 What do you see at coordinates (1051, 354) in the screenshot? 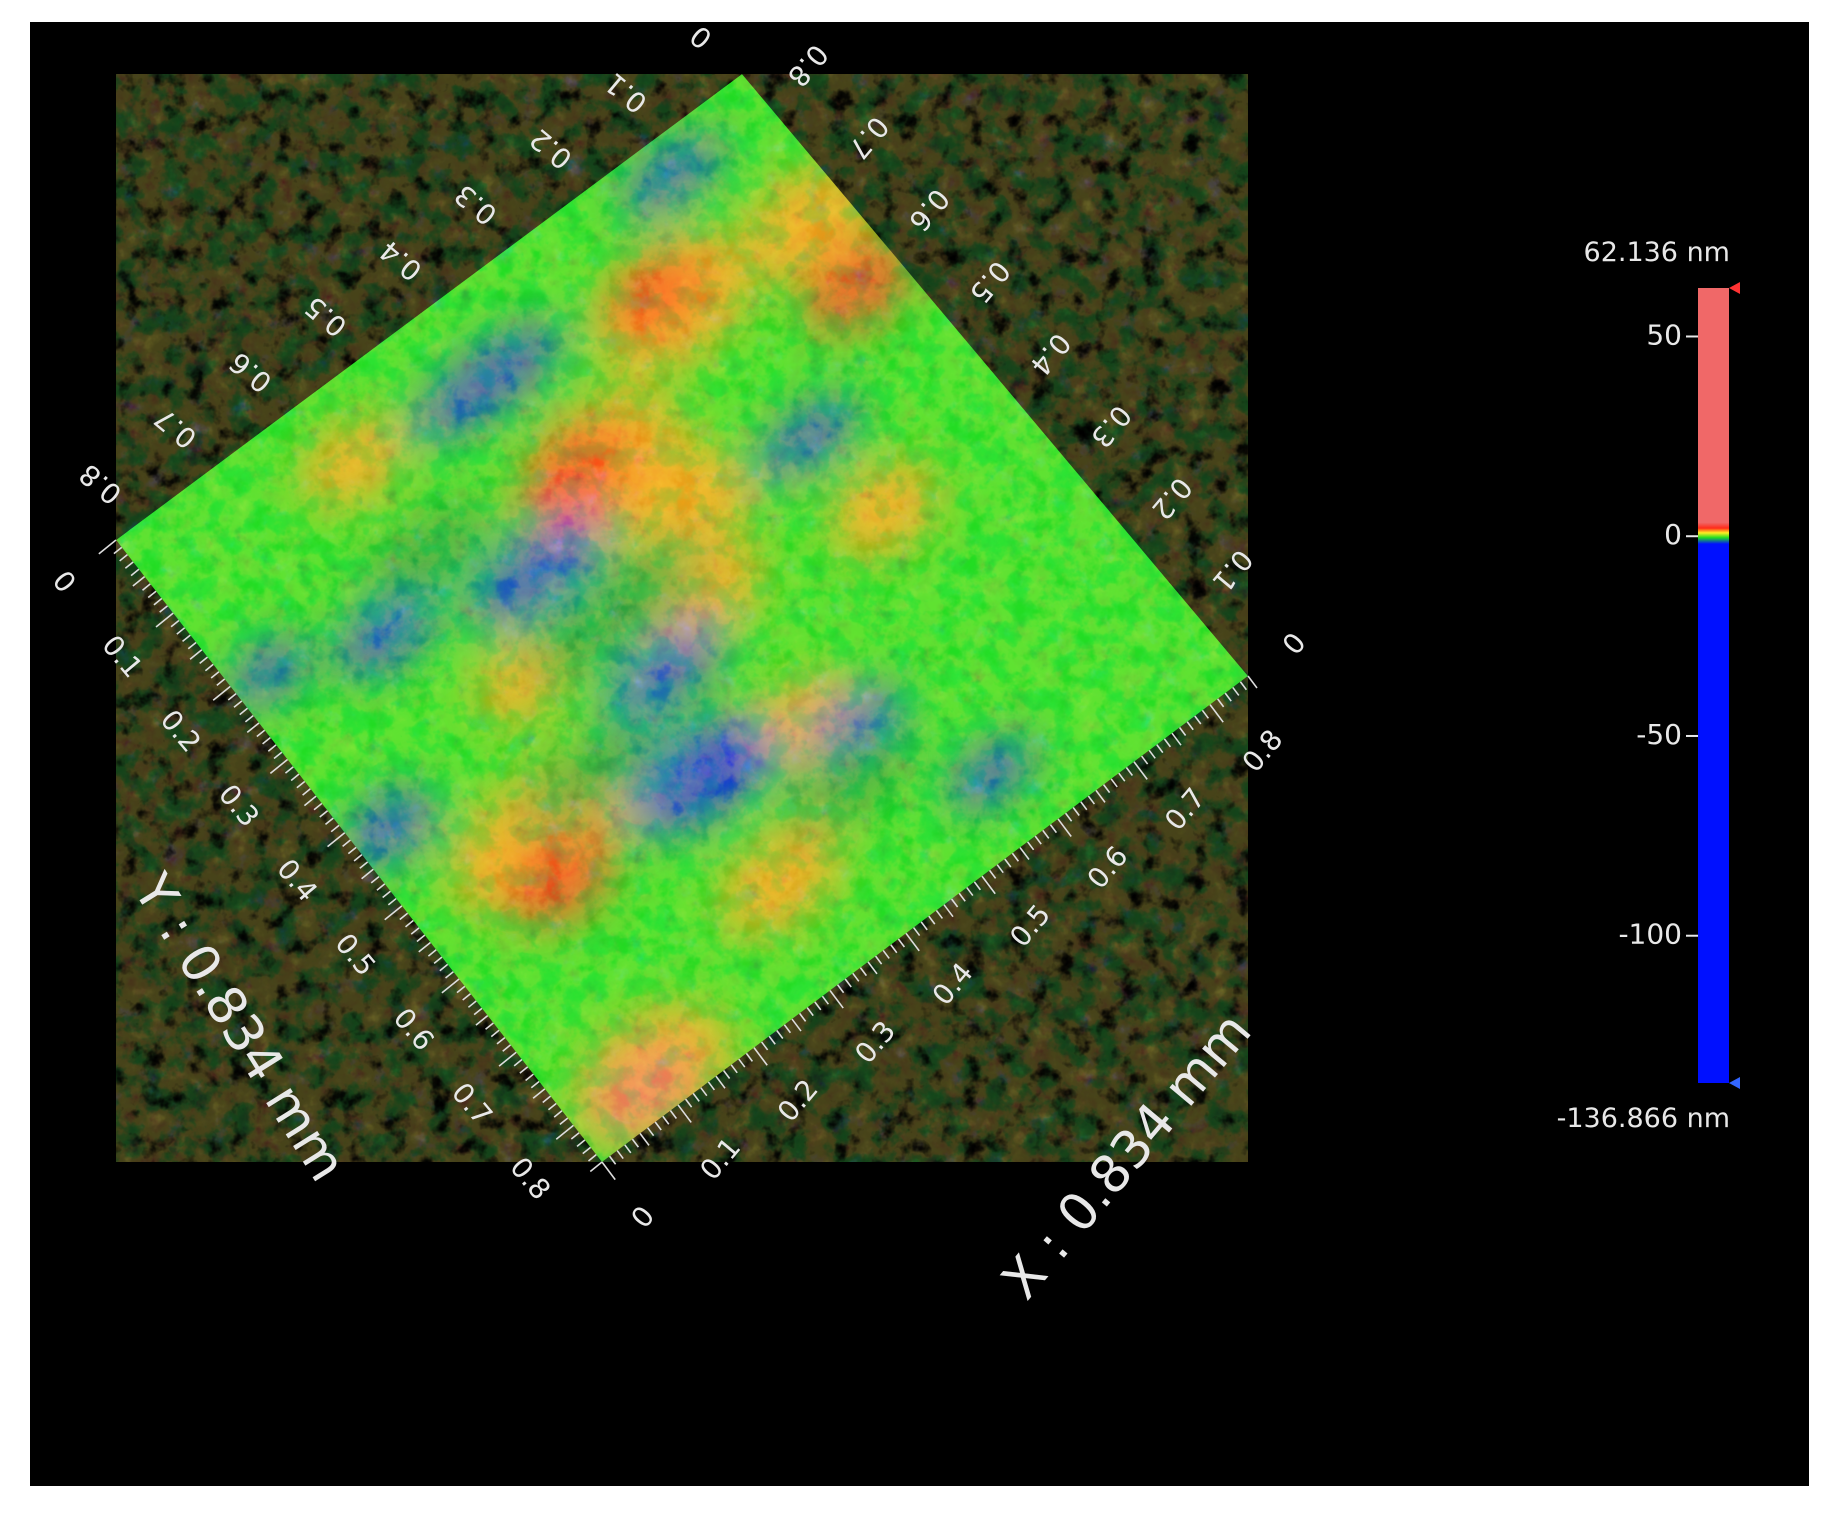
I see `back-x-tick-label: 0.4` at bounding box center [1051, 354].